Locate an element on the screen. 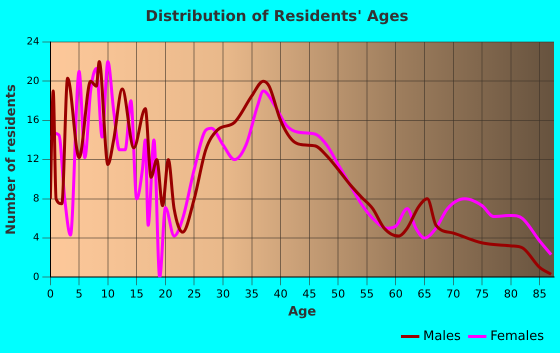  x-axis-title: Age is located at coordinates (302, 312).